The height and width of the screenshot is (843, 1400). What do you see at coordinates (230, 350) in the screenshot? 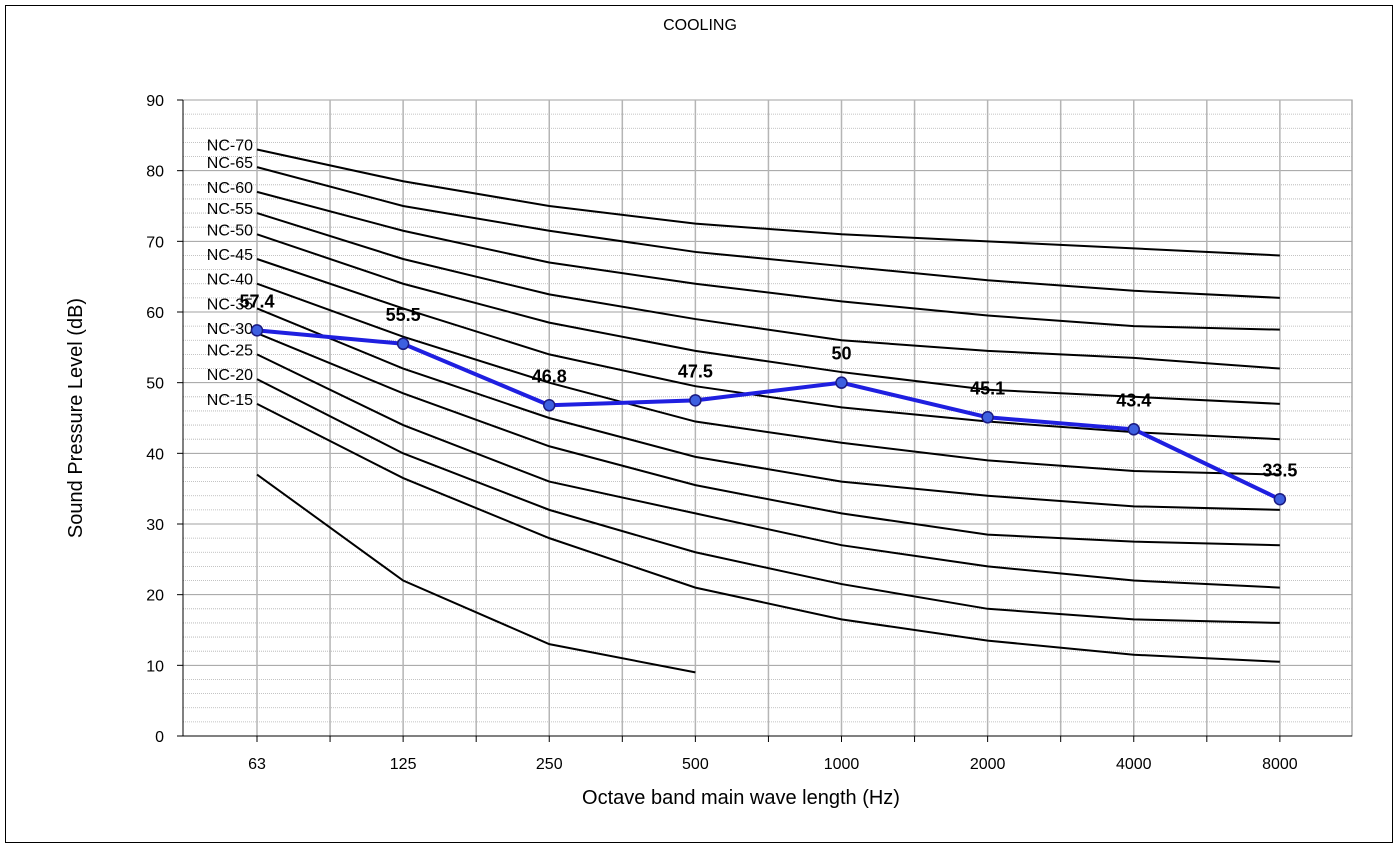
I see `nc-curve-label: NC-25` at bounding box center [230, 350].